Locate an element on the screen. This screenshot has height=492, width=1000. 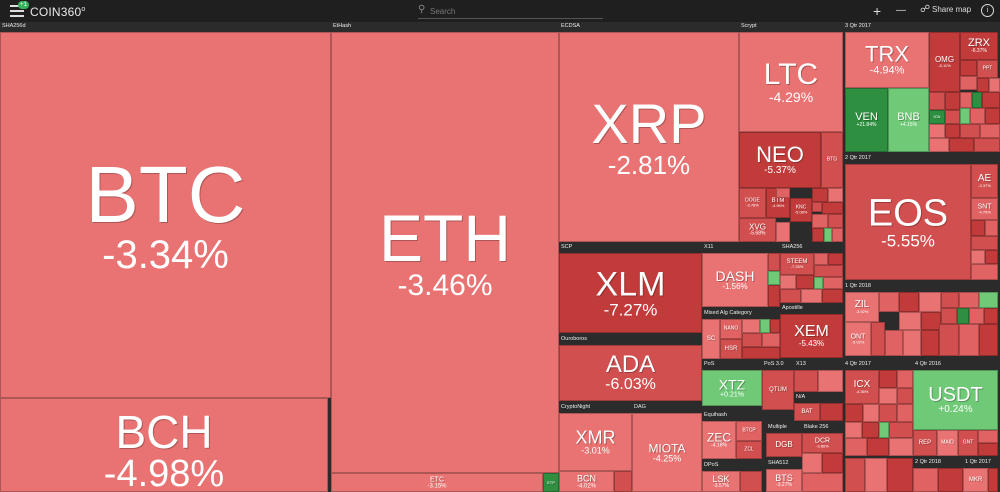
coin-tile-eos: EOS -5.55% is located at coordinates (908, 222).